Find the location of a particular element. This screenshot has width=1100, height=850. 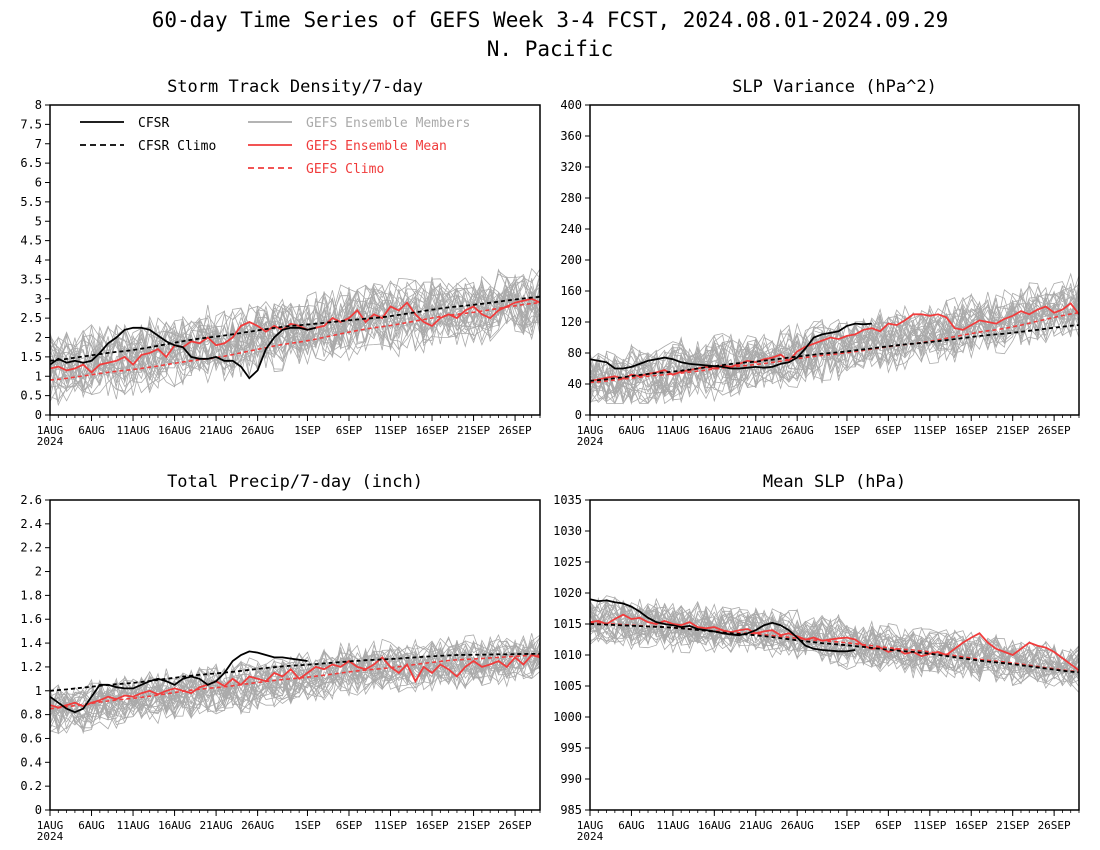

x-tick-label: 21SEP is located at coordinates (473, 430).